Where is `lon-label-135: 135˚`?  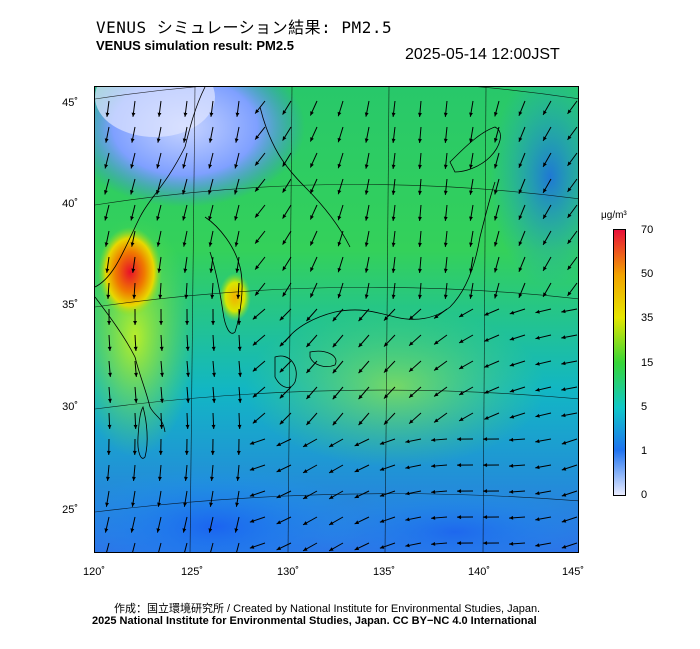
lon-label-135: 135˚ is located at coordinates (384, 572).